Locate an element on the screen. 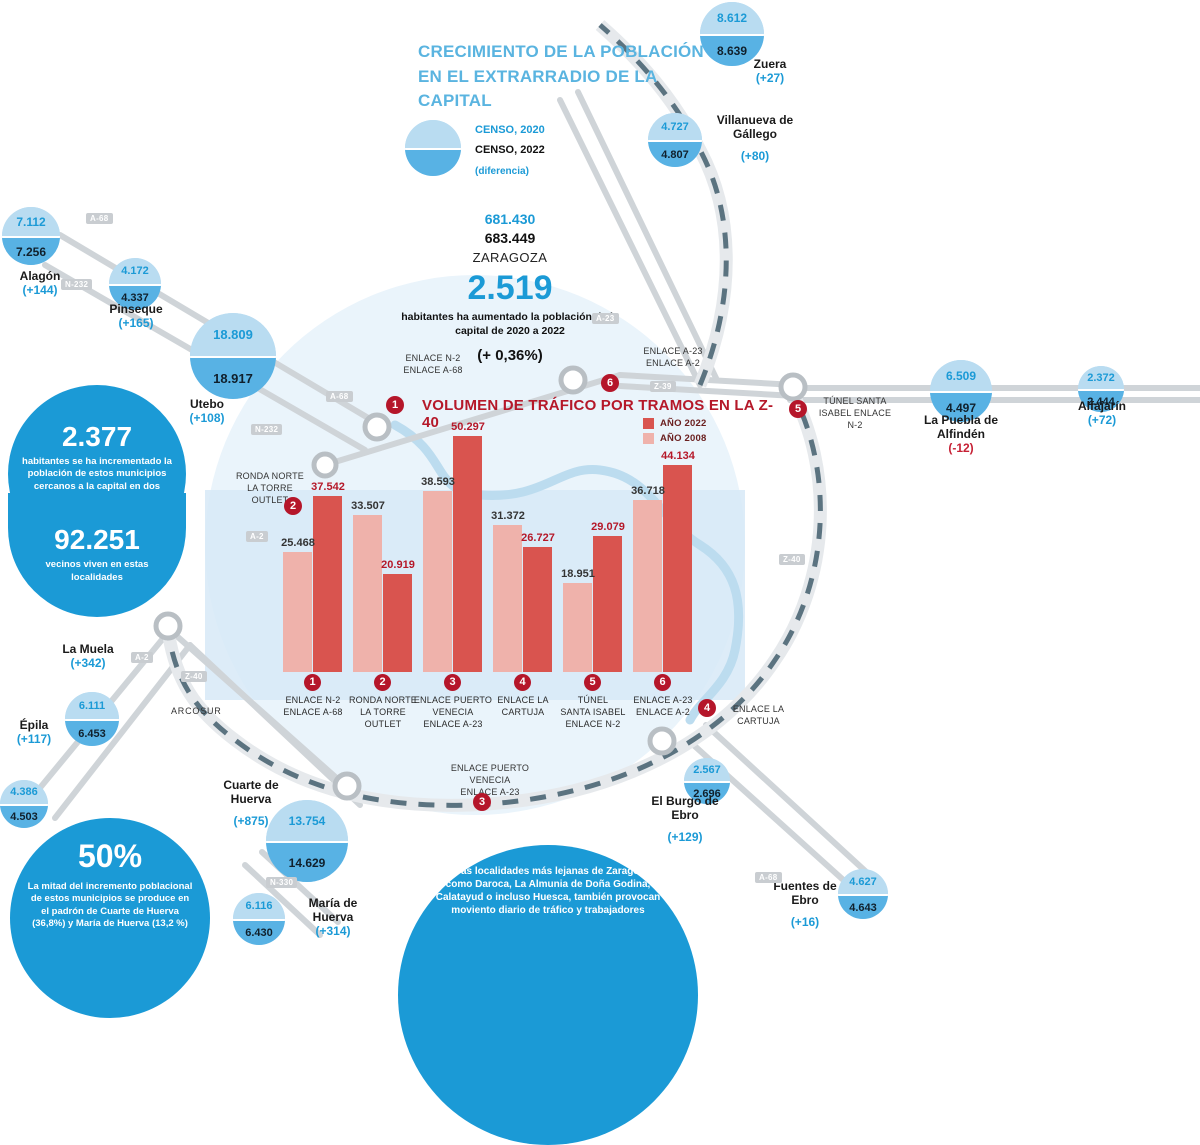 The image size is (1200, 1145). la-puebla-diff: (-12) is located at coordinates (961, 447).